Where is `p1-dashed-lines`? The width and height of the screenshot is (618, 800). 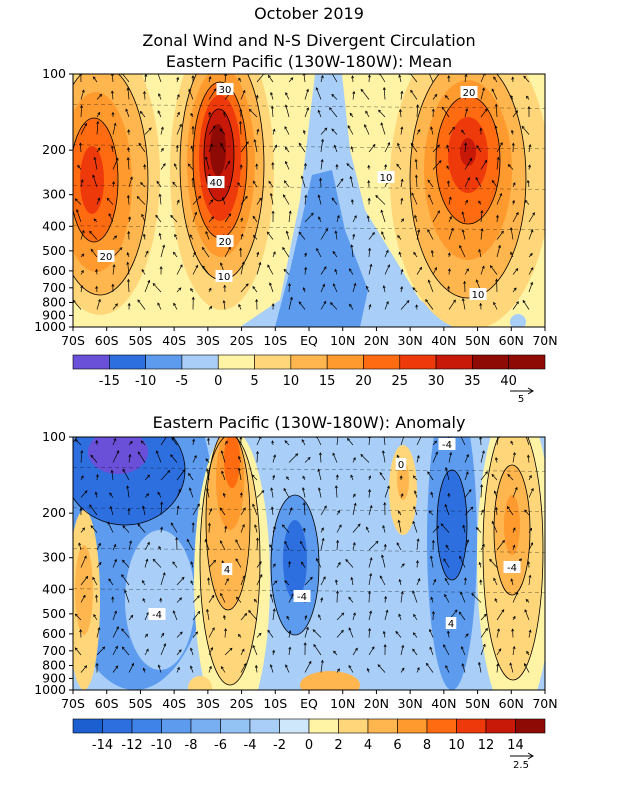
p1-dashed-lines is located at coordinates (309, 167).